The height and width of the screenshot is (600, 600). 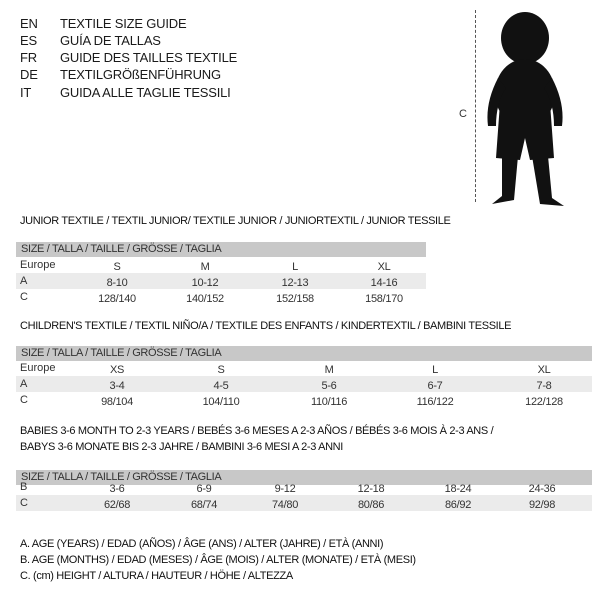 I want to click on children-row-label: C, so click(x=24, y=400).